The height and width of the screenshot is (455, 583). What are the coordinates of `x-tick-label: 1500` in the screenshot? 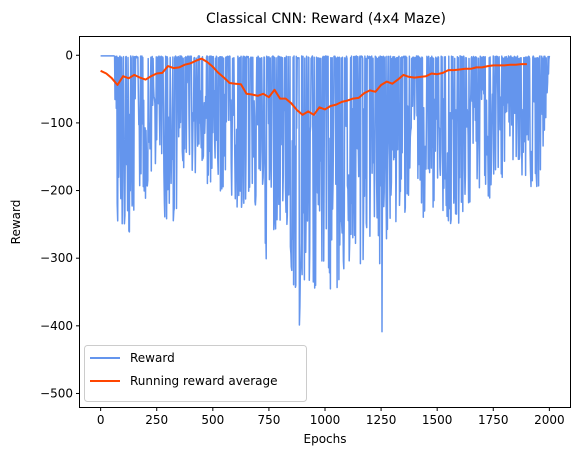 It's located at (437, 420).